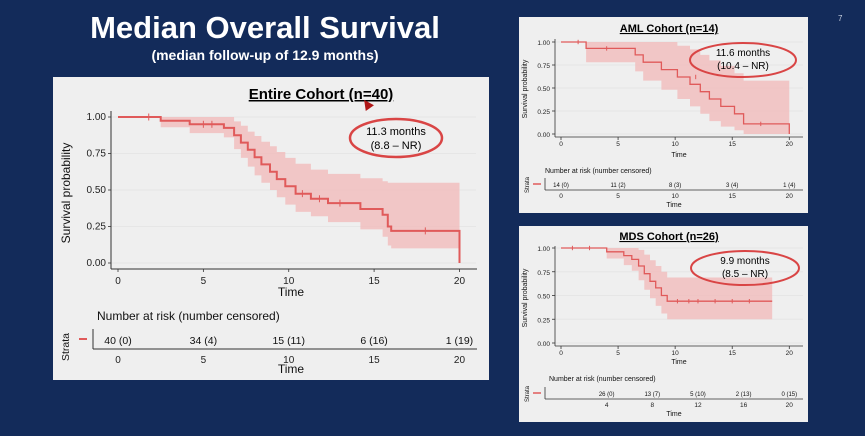 Image resolution: width=865 pixels, height=436 pixels. What do you see at coordinates (789, 395) in the screenshot?
I see `risk-value: 0 (15)` at bounding box center [789, 395].